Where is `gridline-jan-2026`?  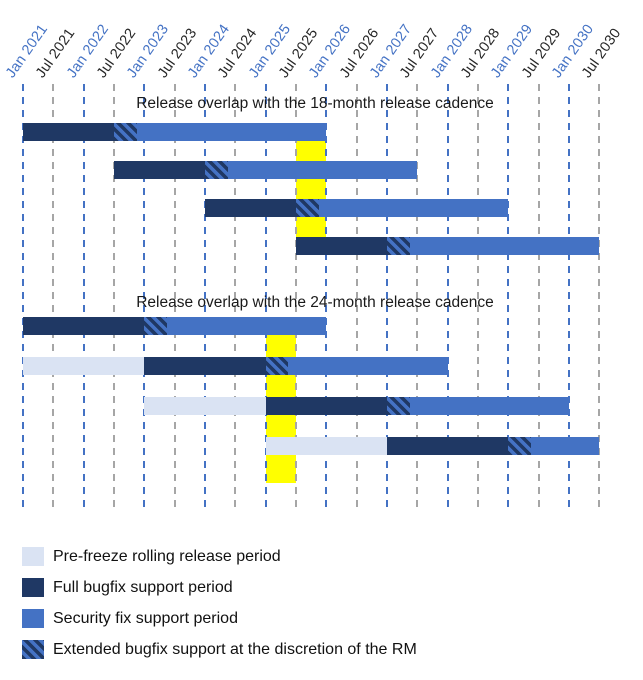 gridline-jan-2026 is located at coordinates (326, 297).